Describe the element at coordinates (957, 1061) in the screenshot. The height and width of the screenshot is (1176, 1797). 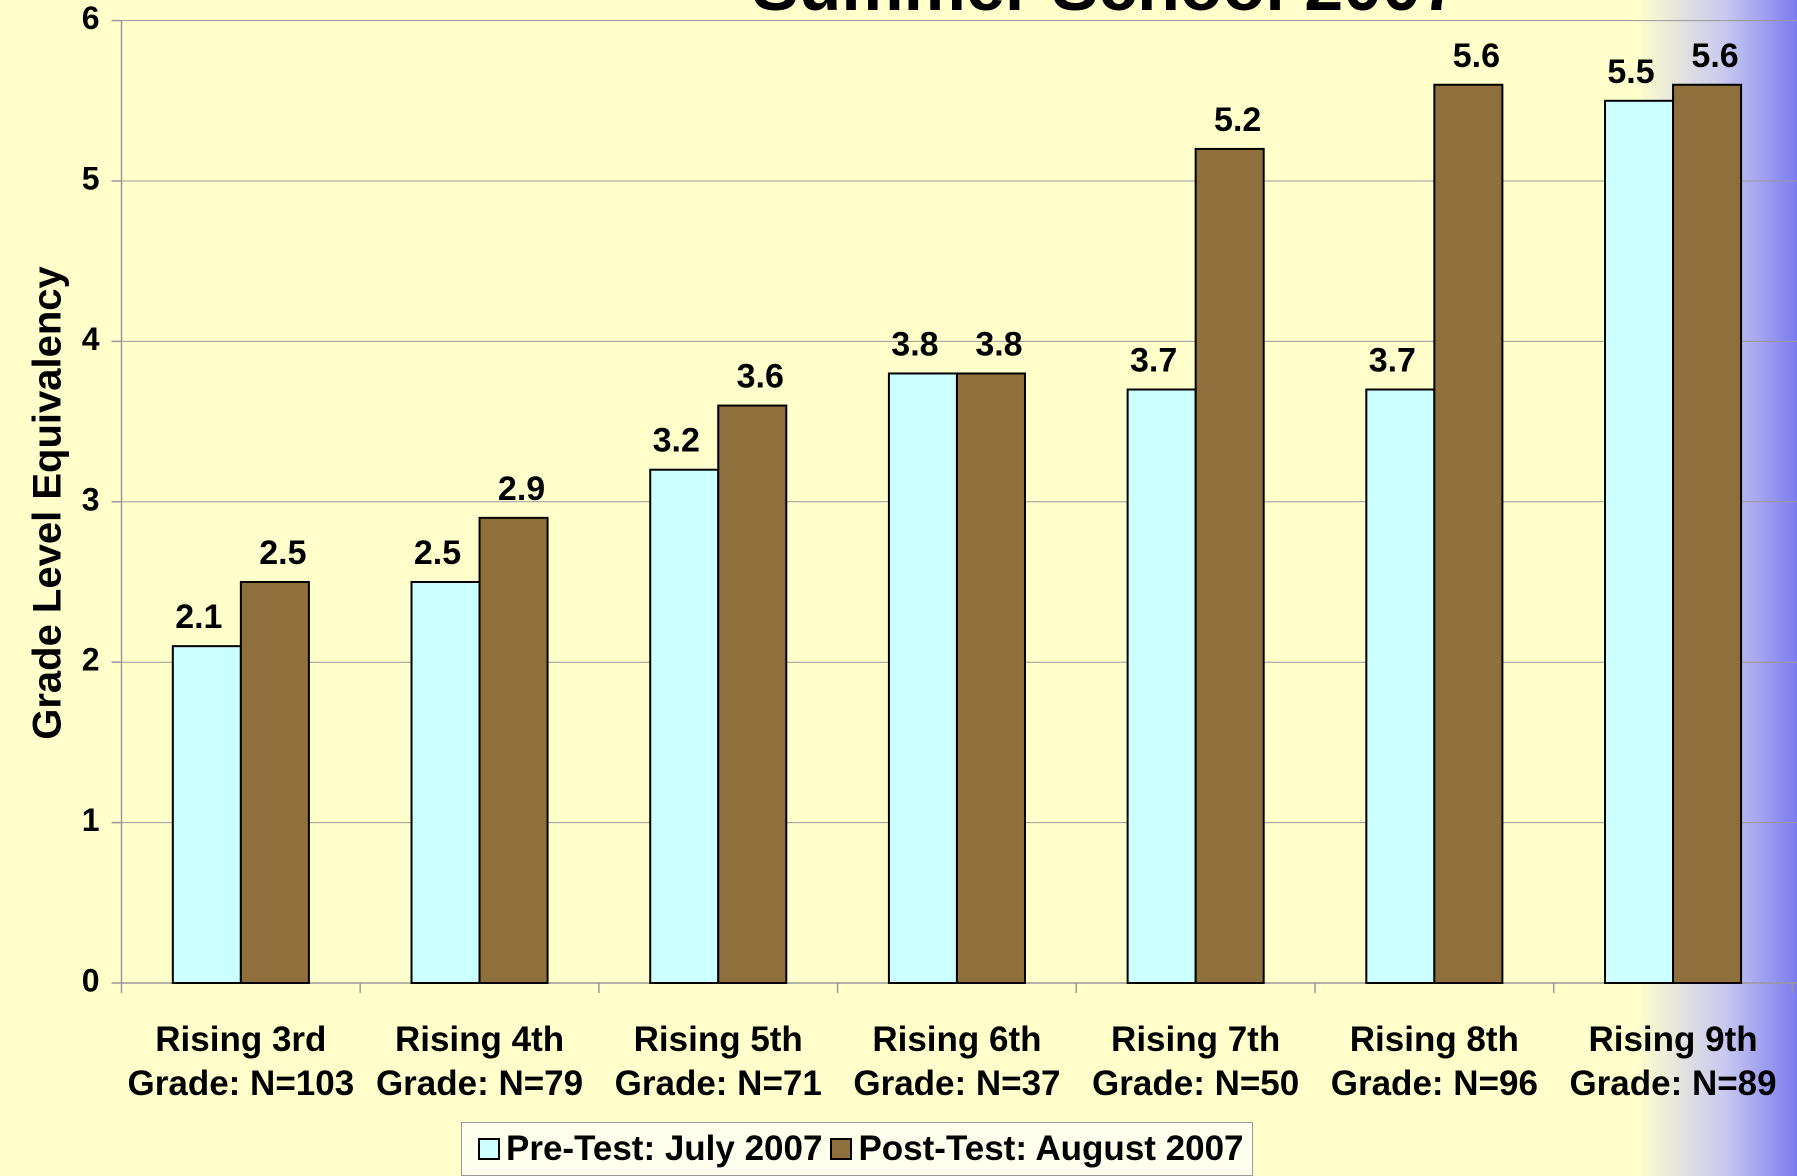
I see `x-tick-label: Rising 6th Grade: N=37` at that location.